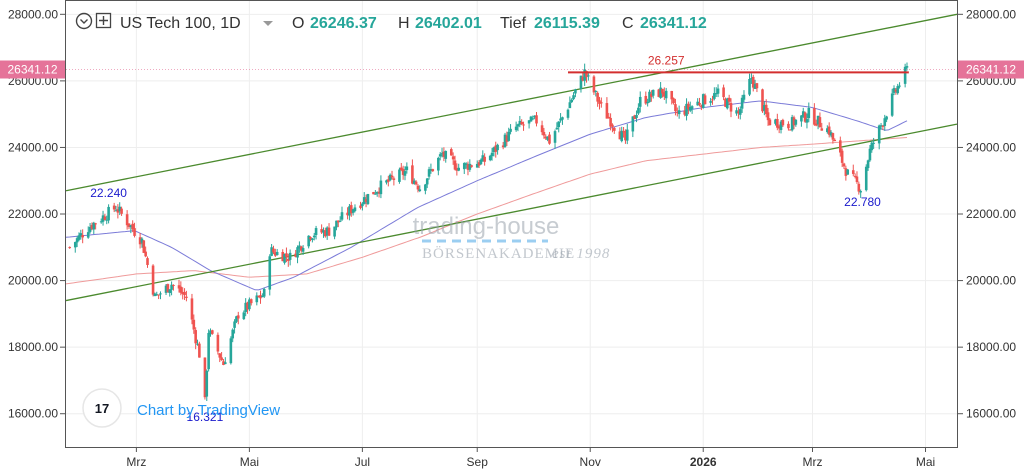 This screenshot has width=1024, height=473. What do you see at coordinates (530, 458) in the screenshot?
I see `x-axis: Mrz Mai Jul Sep Nov 2026 Mrz Mai` at bounding box center [530, 458].